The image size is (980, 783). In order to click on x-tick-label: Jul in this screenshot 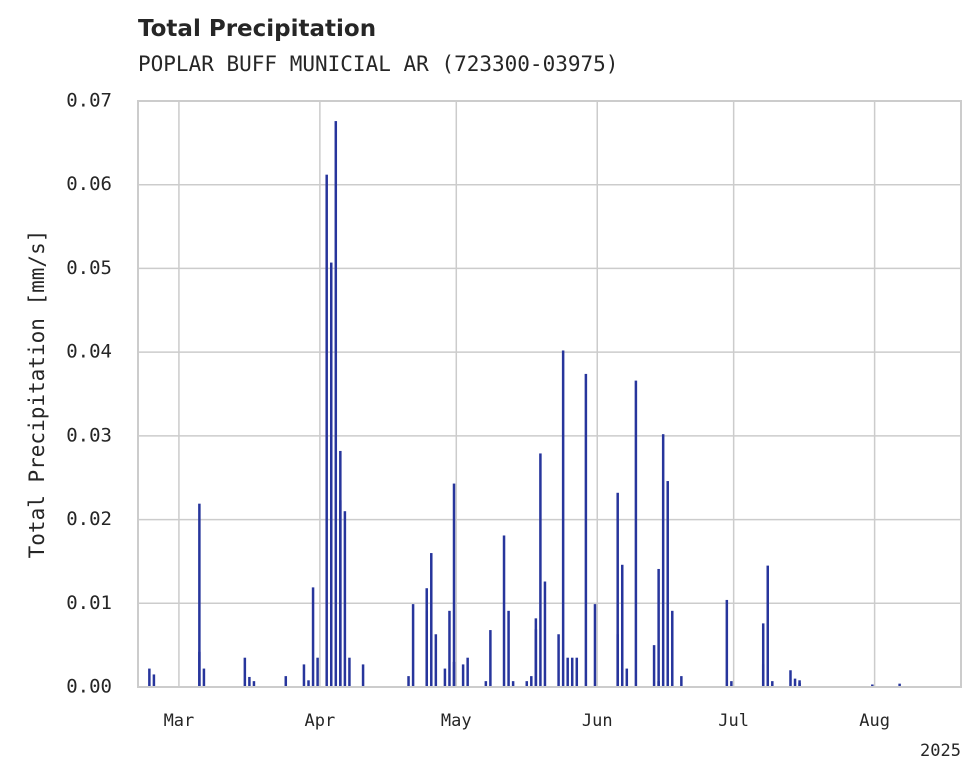, I will do `click(733, 721)`.